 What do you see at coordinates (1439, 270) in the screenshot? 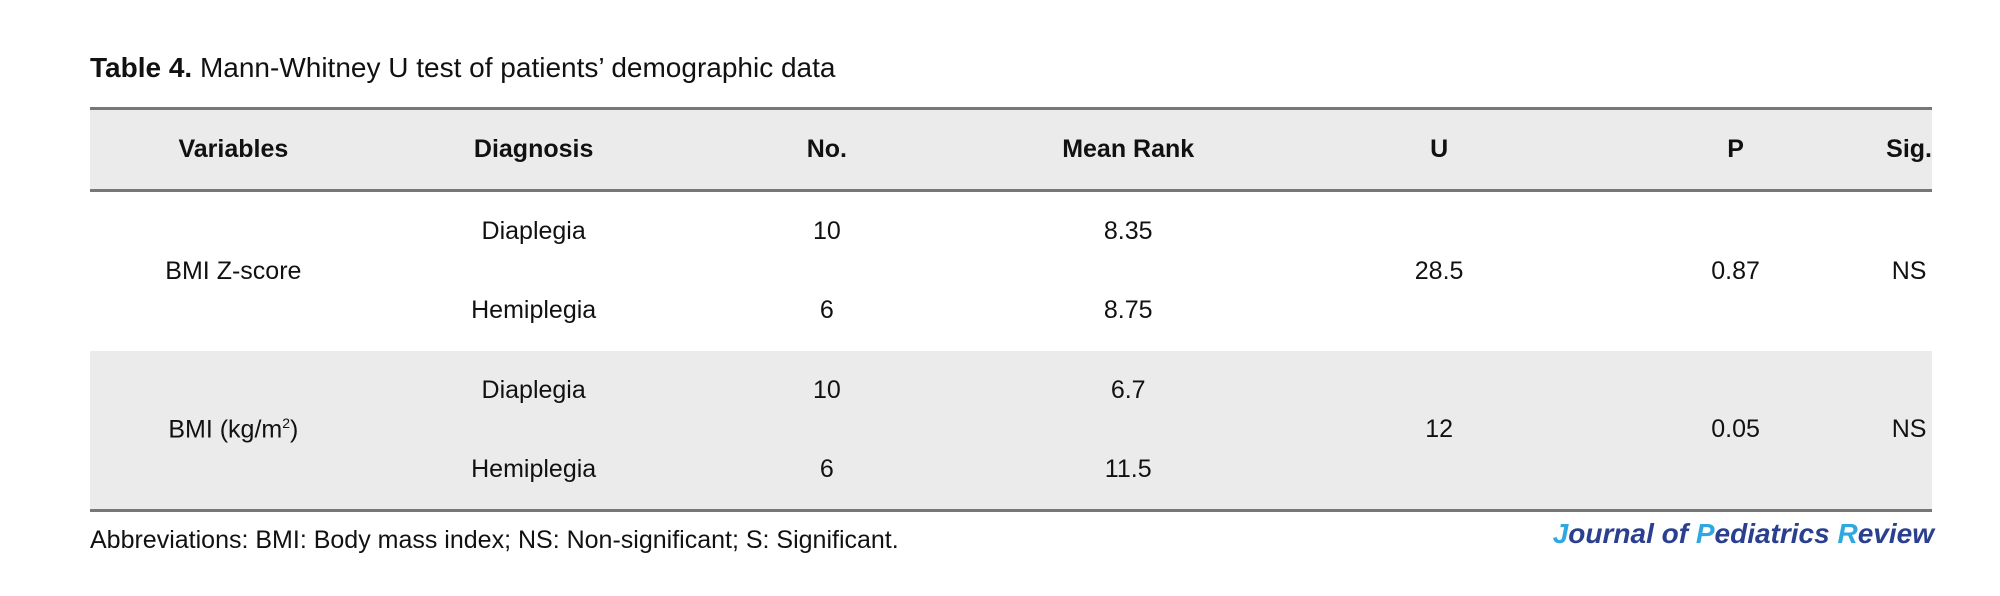
I see `cell-u: 28.5` at bounding box center [1439, 270].